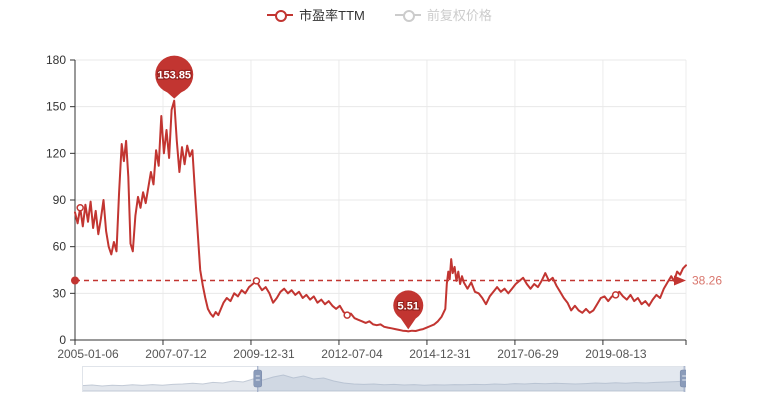 The width and height of the screenshot is (759, 400). What do you see at coordinates (176, 353) in the screenshot?
I see `x-axis-label: 2007-07-12` at bounding box center [176, 353].